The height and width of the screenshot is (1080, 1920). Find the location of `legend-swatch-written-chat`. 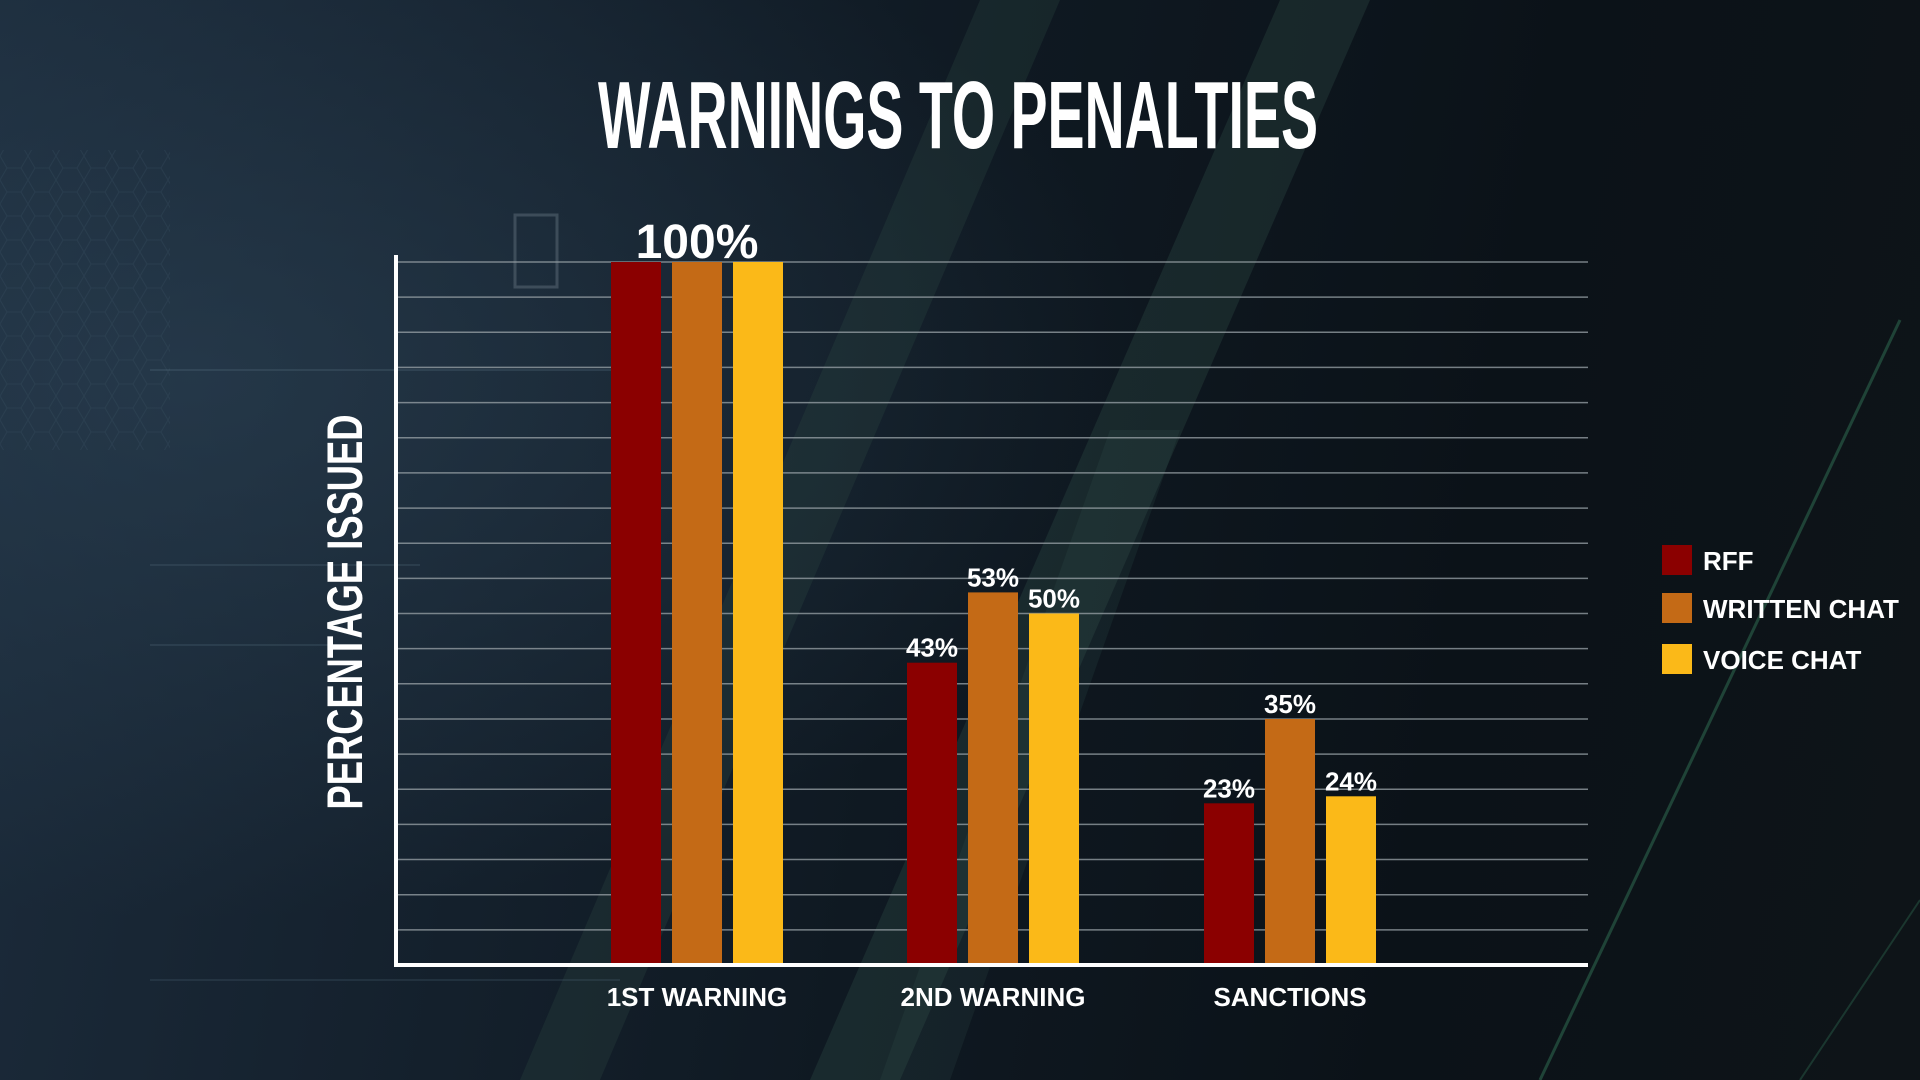

legend-swatch-written-chat is located at coordinates (1677, 608).